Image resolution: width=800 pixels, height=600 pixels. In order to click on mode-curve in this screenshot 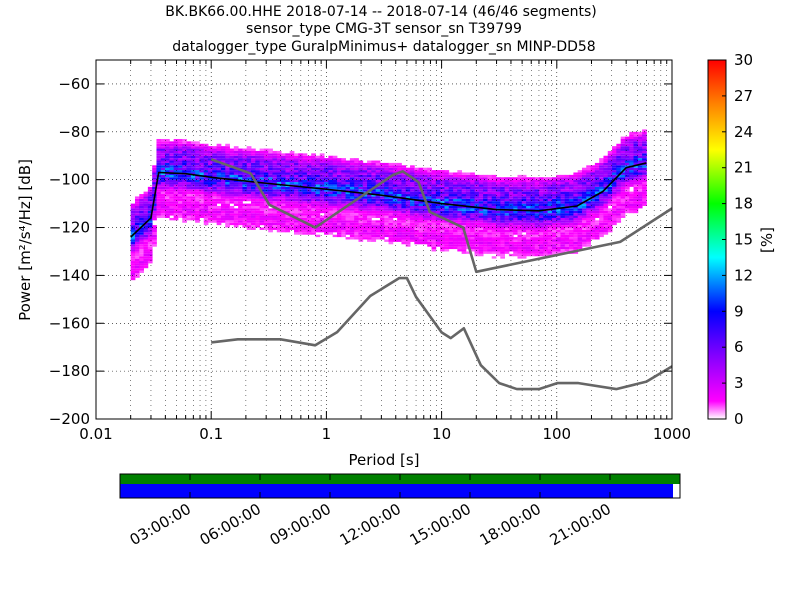, I will do `click(388, 200)`.